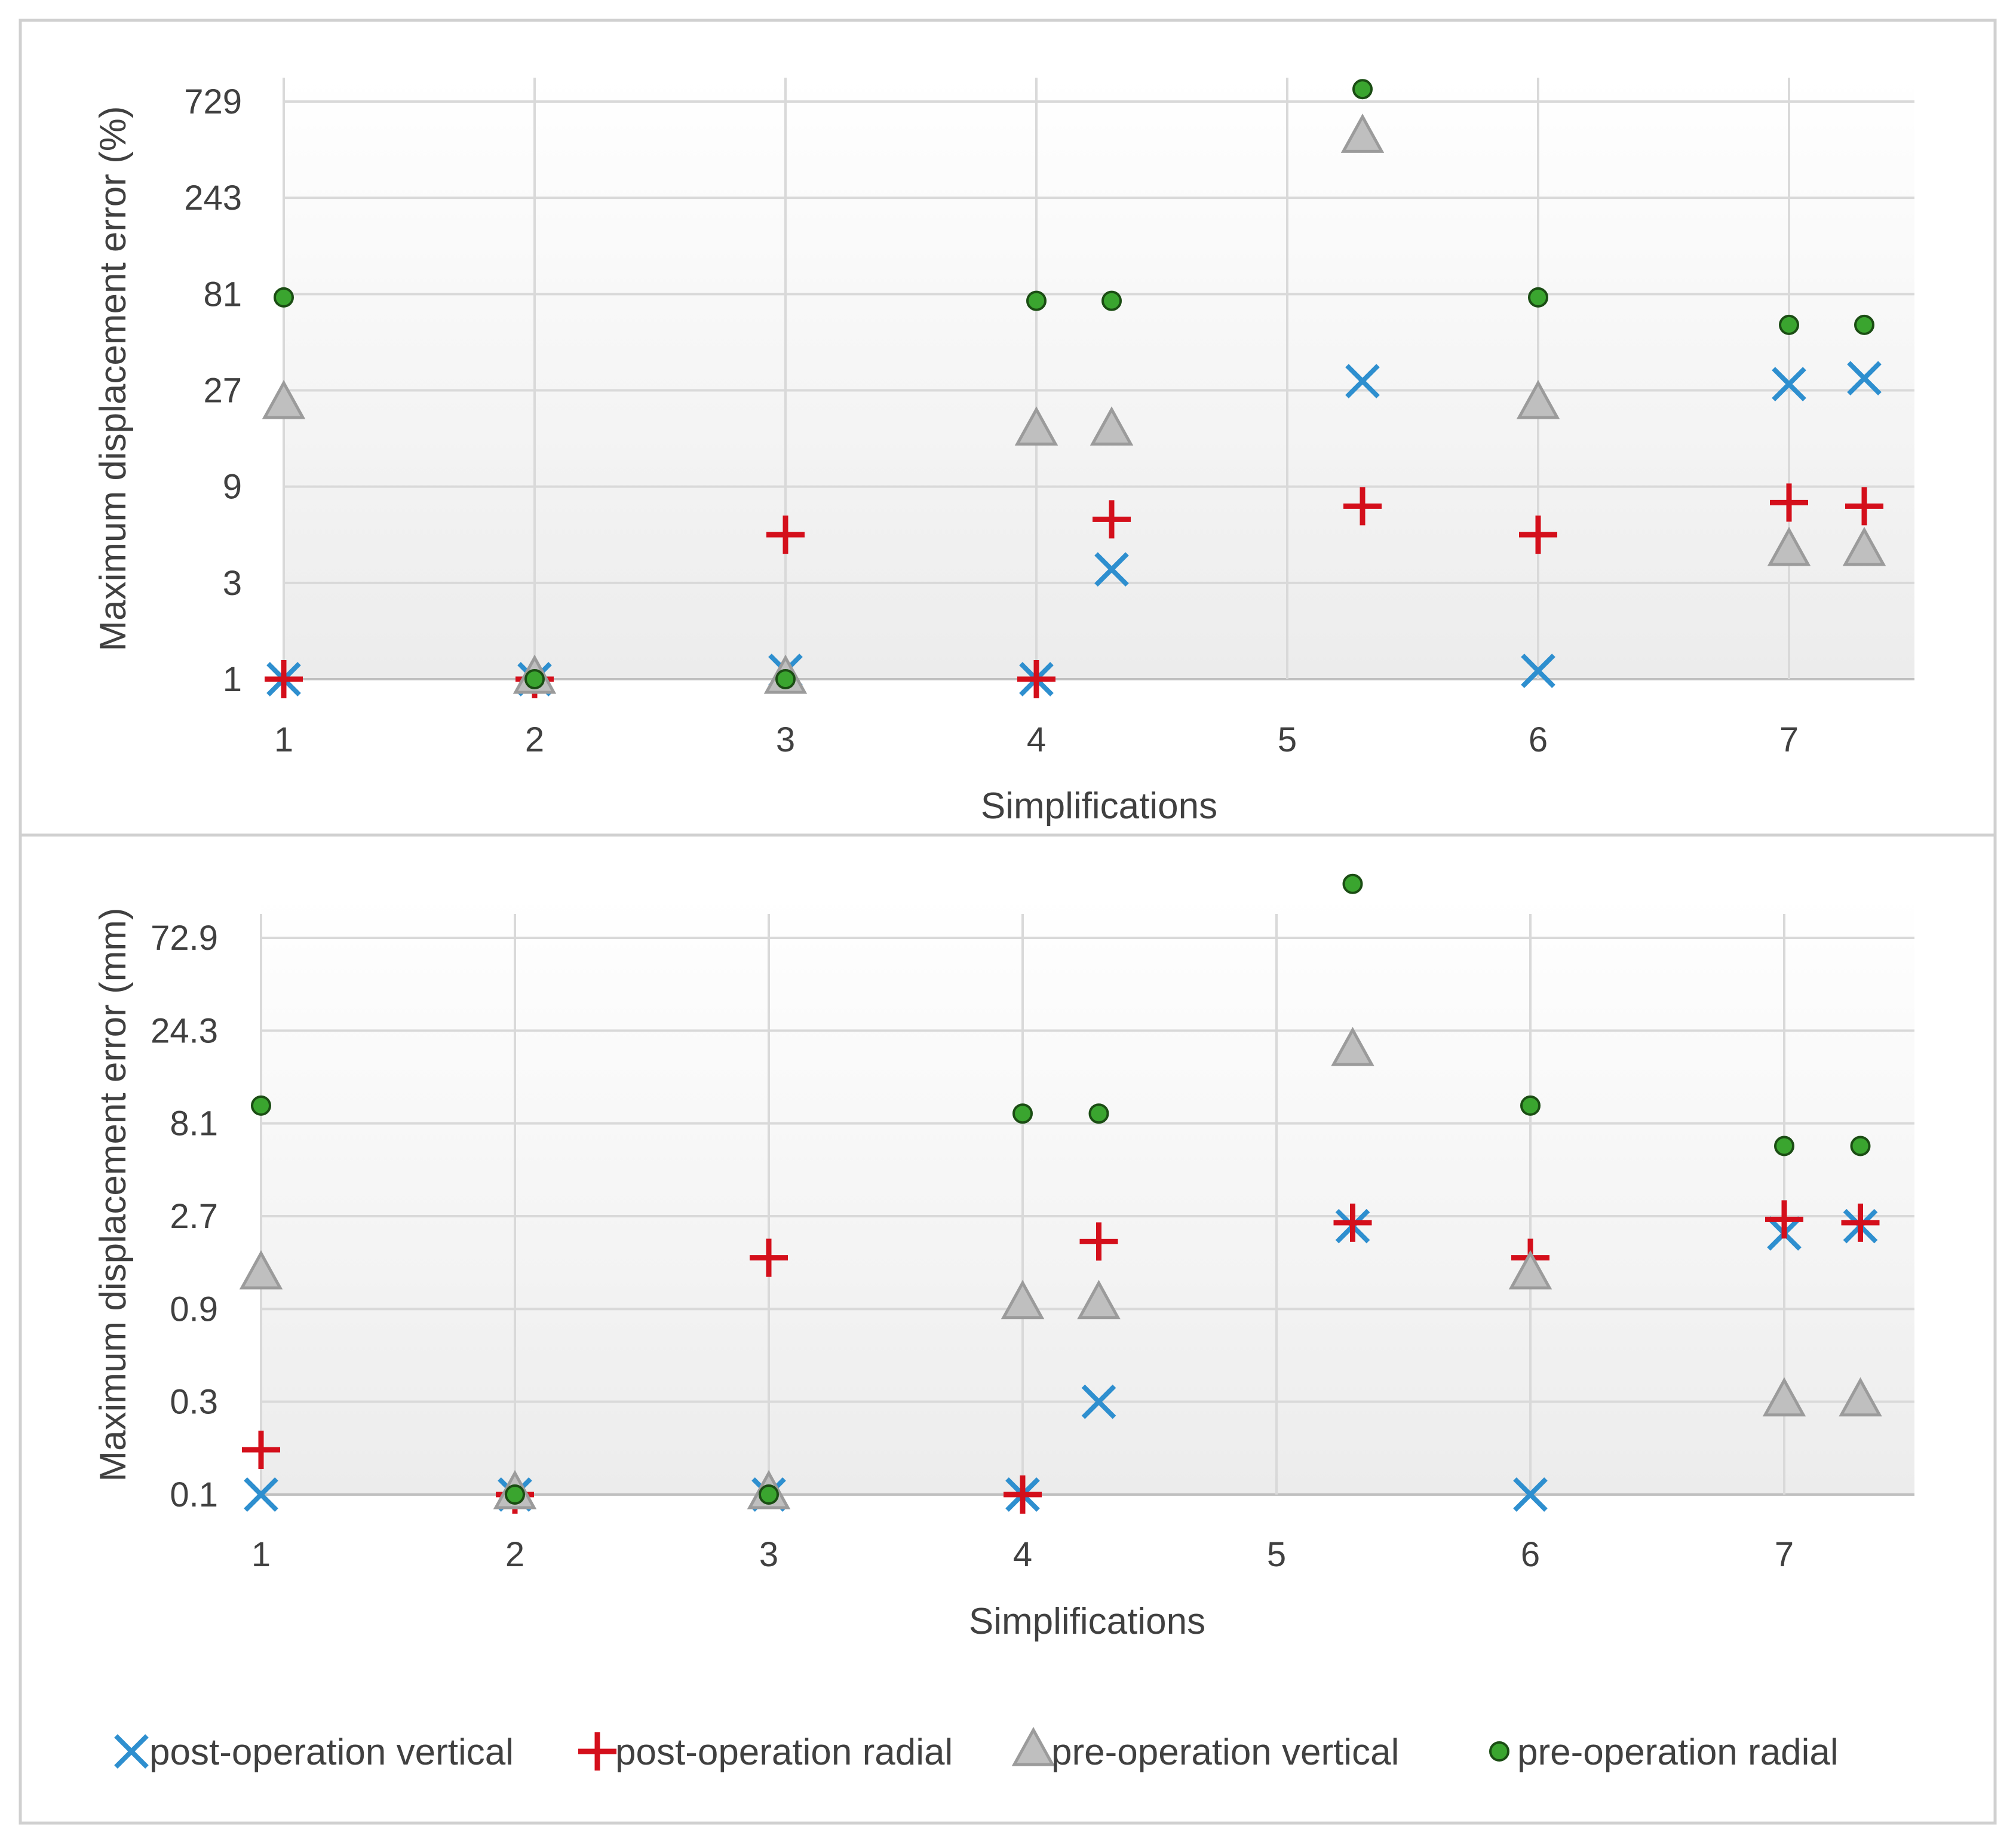  I want to click on y-tick-label: 729, so click(213, 101).